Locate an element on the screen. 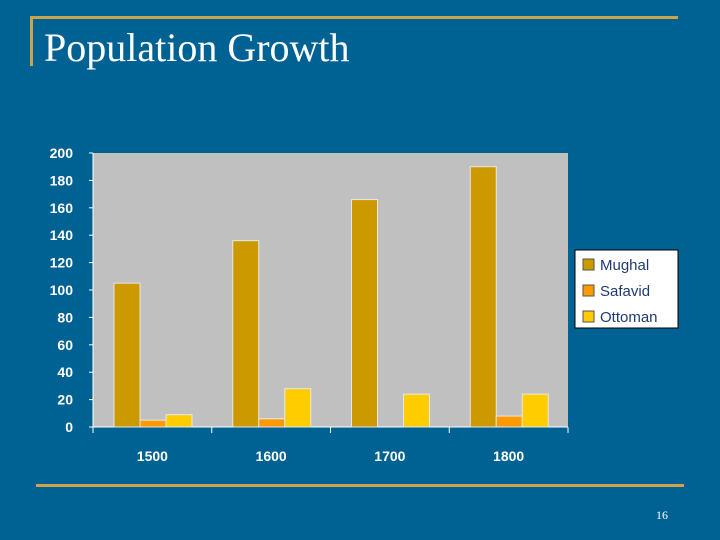 Image resolution: width=720 pixels, height=540 pixels. y-tick-label: 40 is located at coordinates (65, 372).